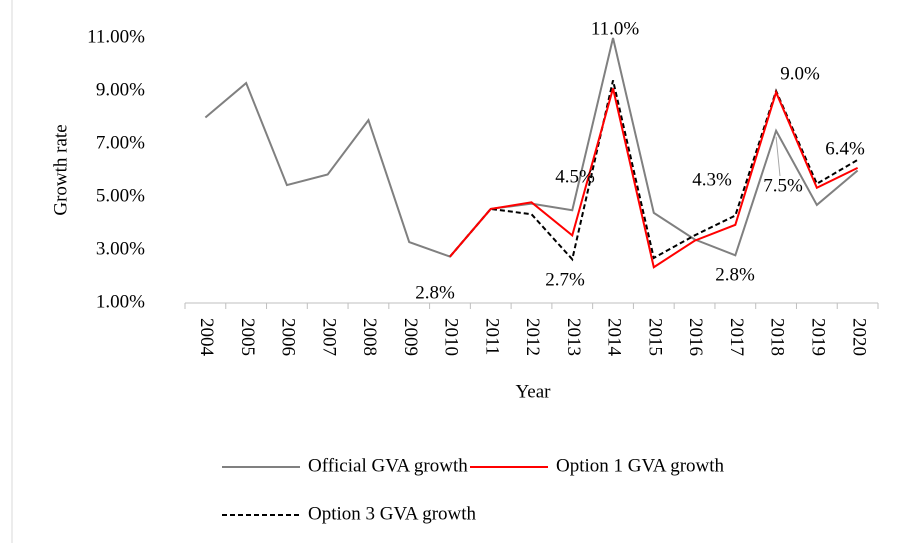 Image resolution: width=900 pixels, height=543 pixels. What do you see at coordinates (328, 337) in the screenshot?
I see `x-tick-label: 2007` at bounding box center [328, 337].